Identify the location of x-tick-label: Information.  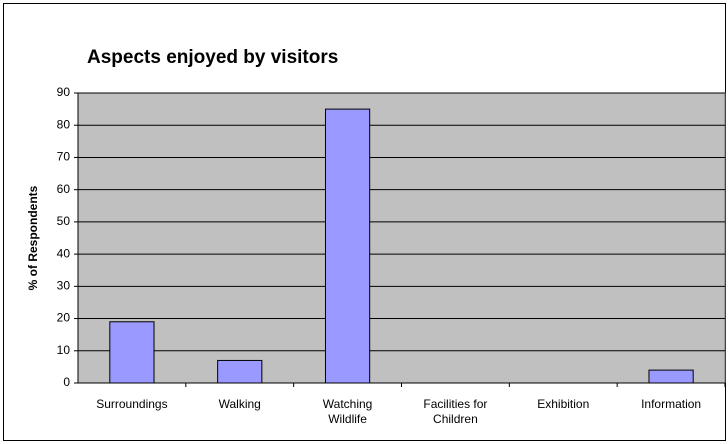
(671, 404).